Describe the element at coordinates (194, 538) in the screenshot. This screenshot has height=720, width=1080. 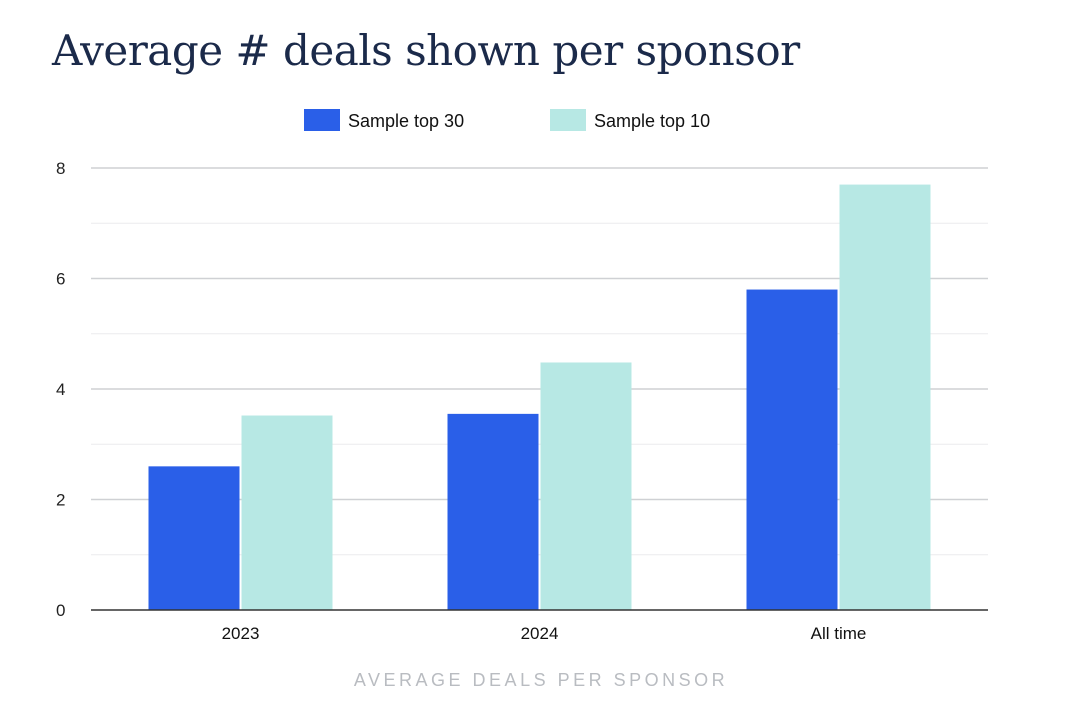
I see `bar-sample-top-30-2023` at that location.